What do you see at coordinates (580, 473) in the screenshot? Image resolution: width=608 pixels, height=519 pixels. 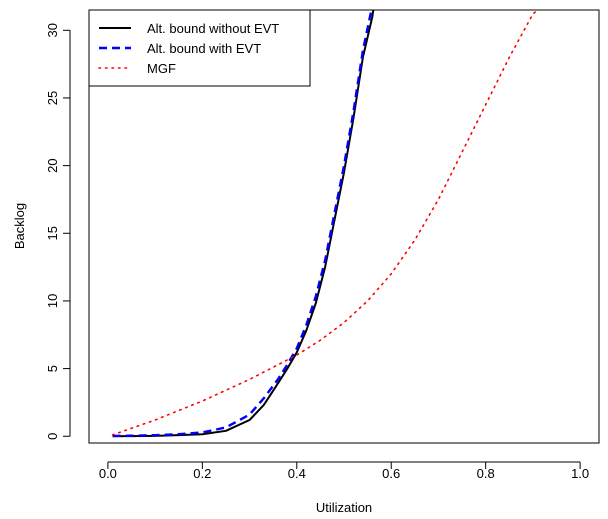 I see `x-tick-label: 1.0` at bounding box center [580, 473].